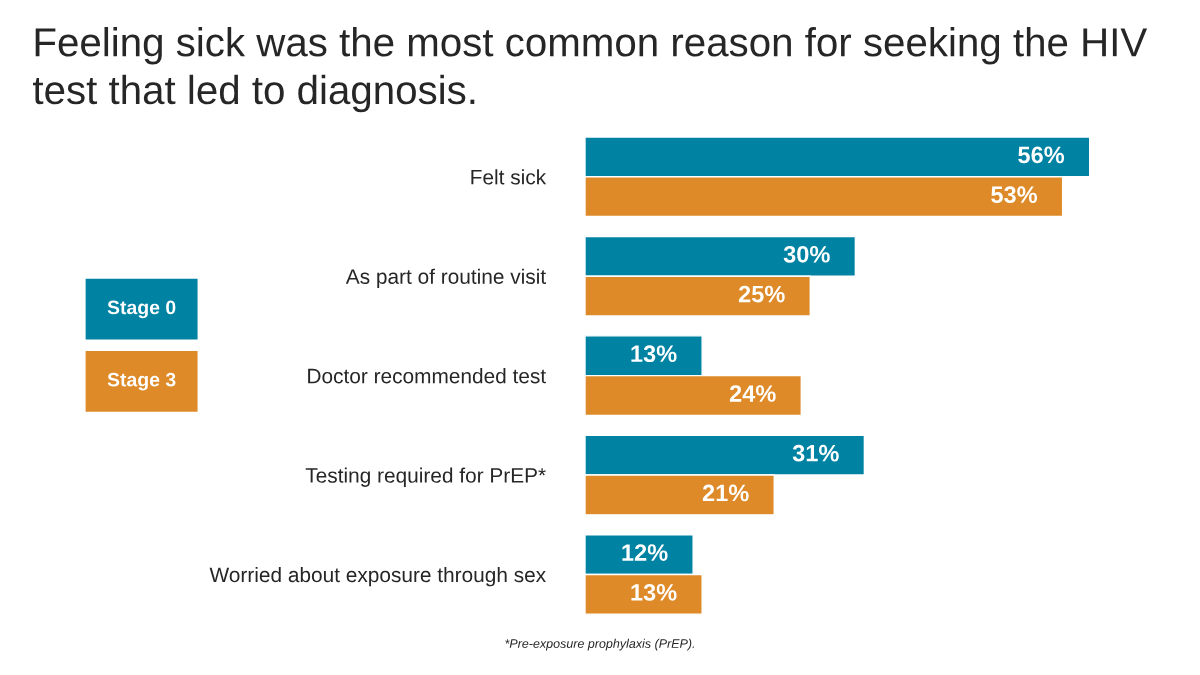 The image size is (1200, 675). I want to click on text: Stage 3, so click(141, 381).